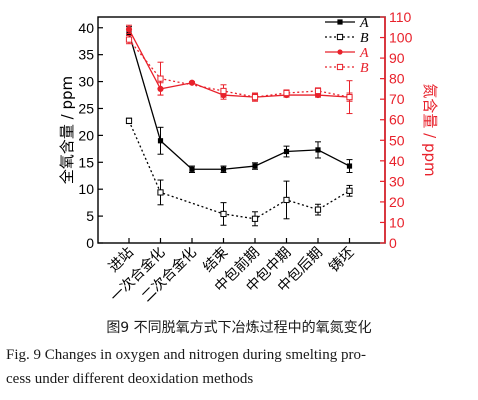 The height and width of the screenshot is (400, 478). What do you see at coordinates (393, 243) in the screenshot?
I see `right-tick-label: 0` at bounding box center [393, 243].